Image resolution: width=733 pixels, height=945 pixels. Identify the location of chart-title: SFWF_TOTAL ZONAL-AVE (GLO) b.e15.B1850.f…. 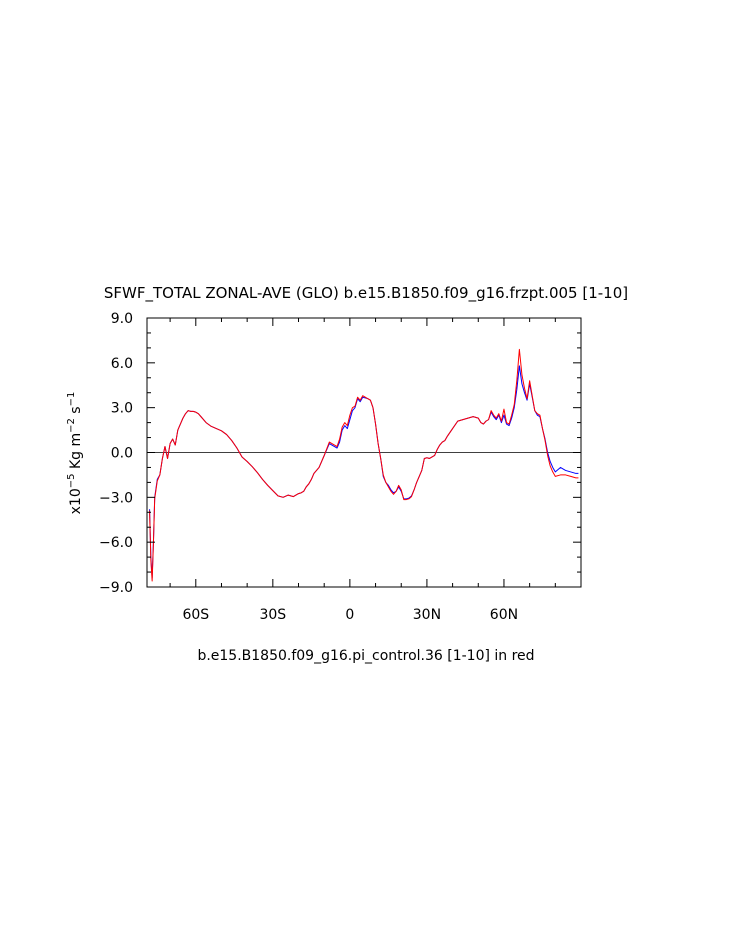
(366, 293).